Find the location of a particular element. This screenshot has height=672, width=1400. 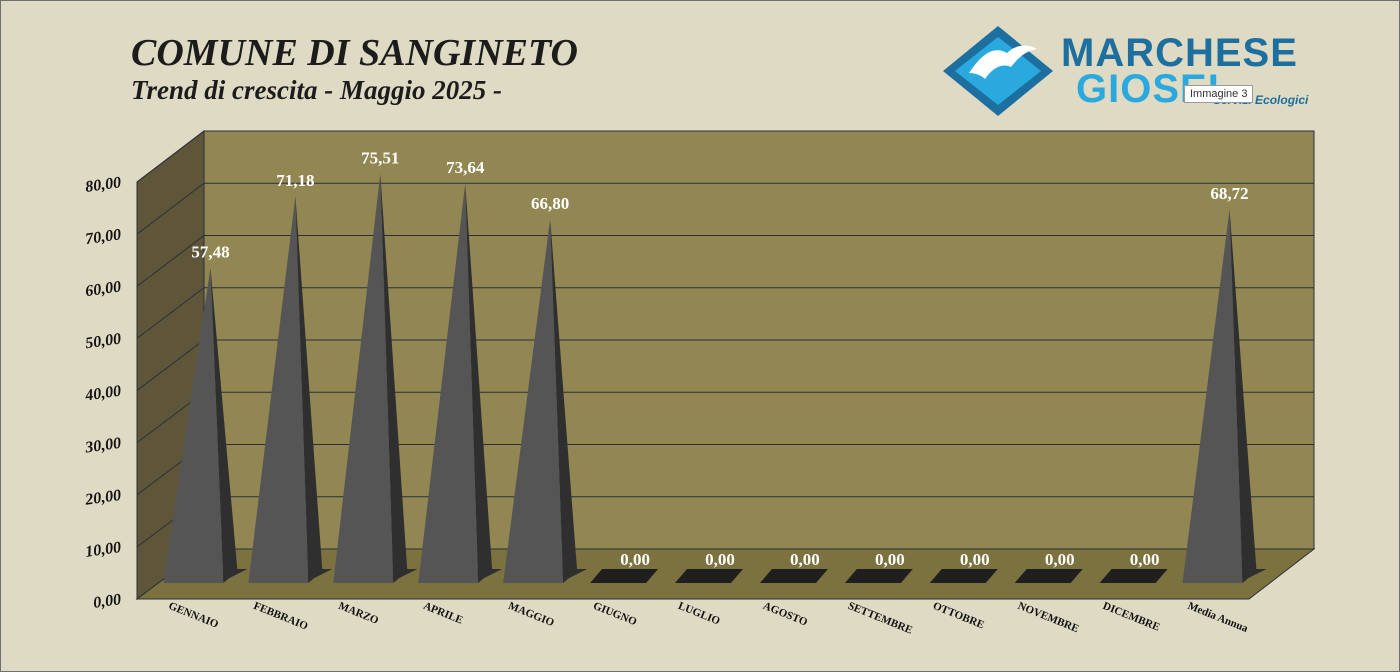

y-tick-label: 0,00 is located at coordinates (107, 601).